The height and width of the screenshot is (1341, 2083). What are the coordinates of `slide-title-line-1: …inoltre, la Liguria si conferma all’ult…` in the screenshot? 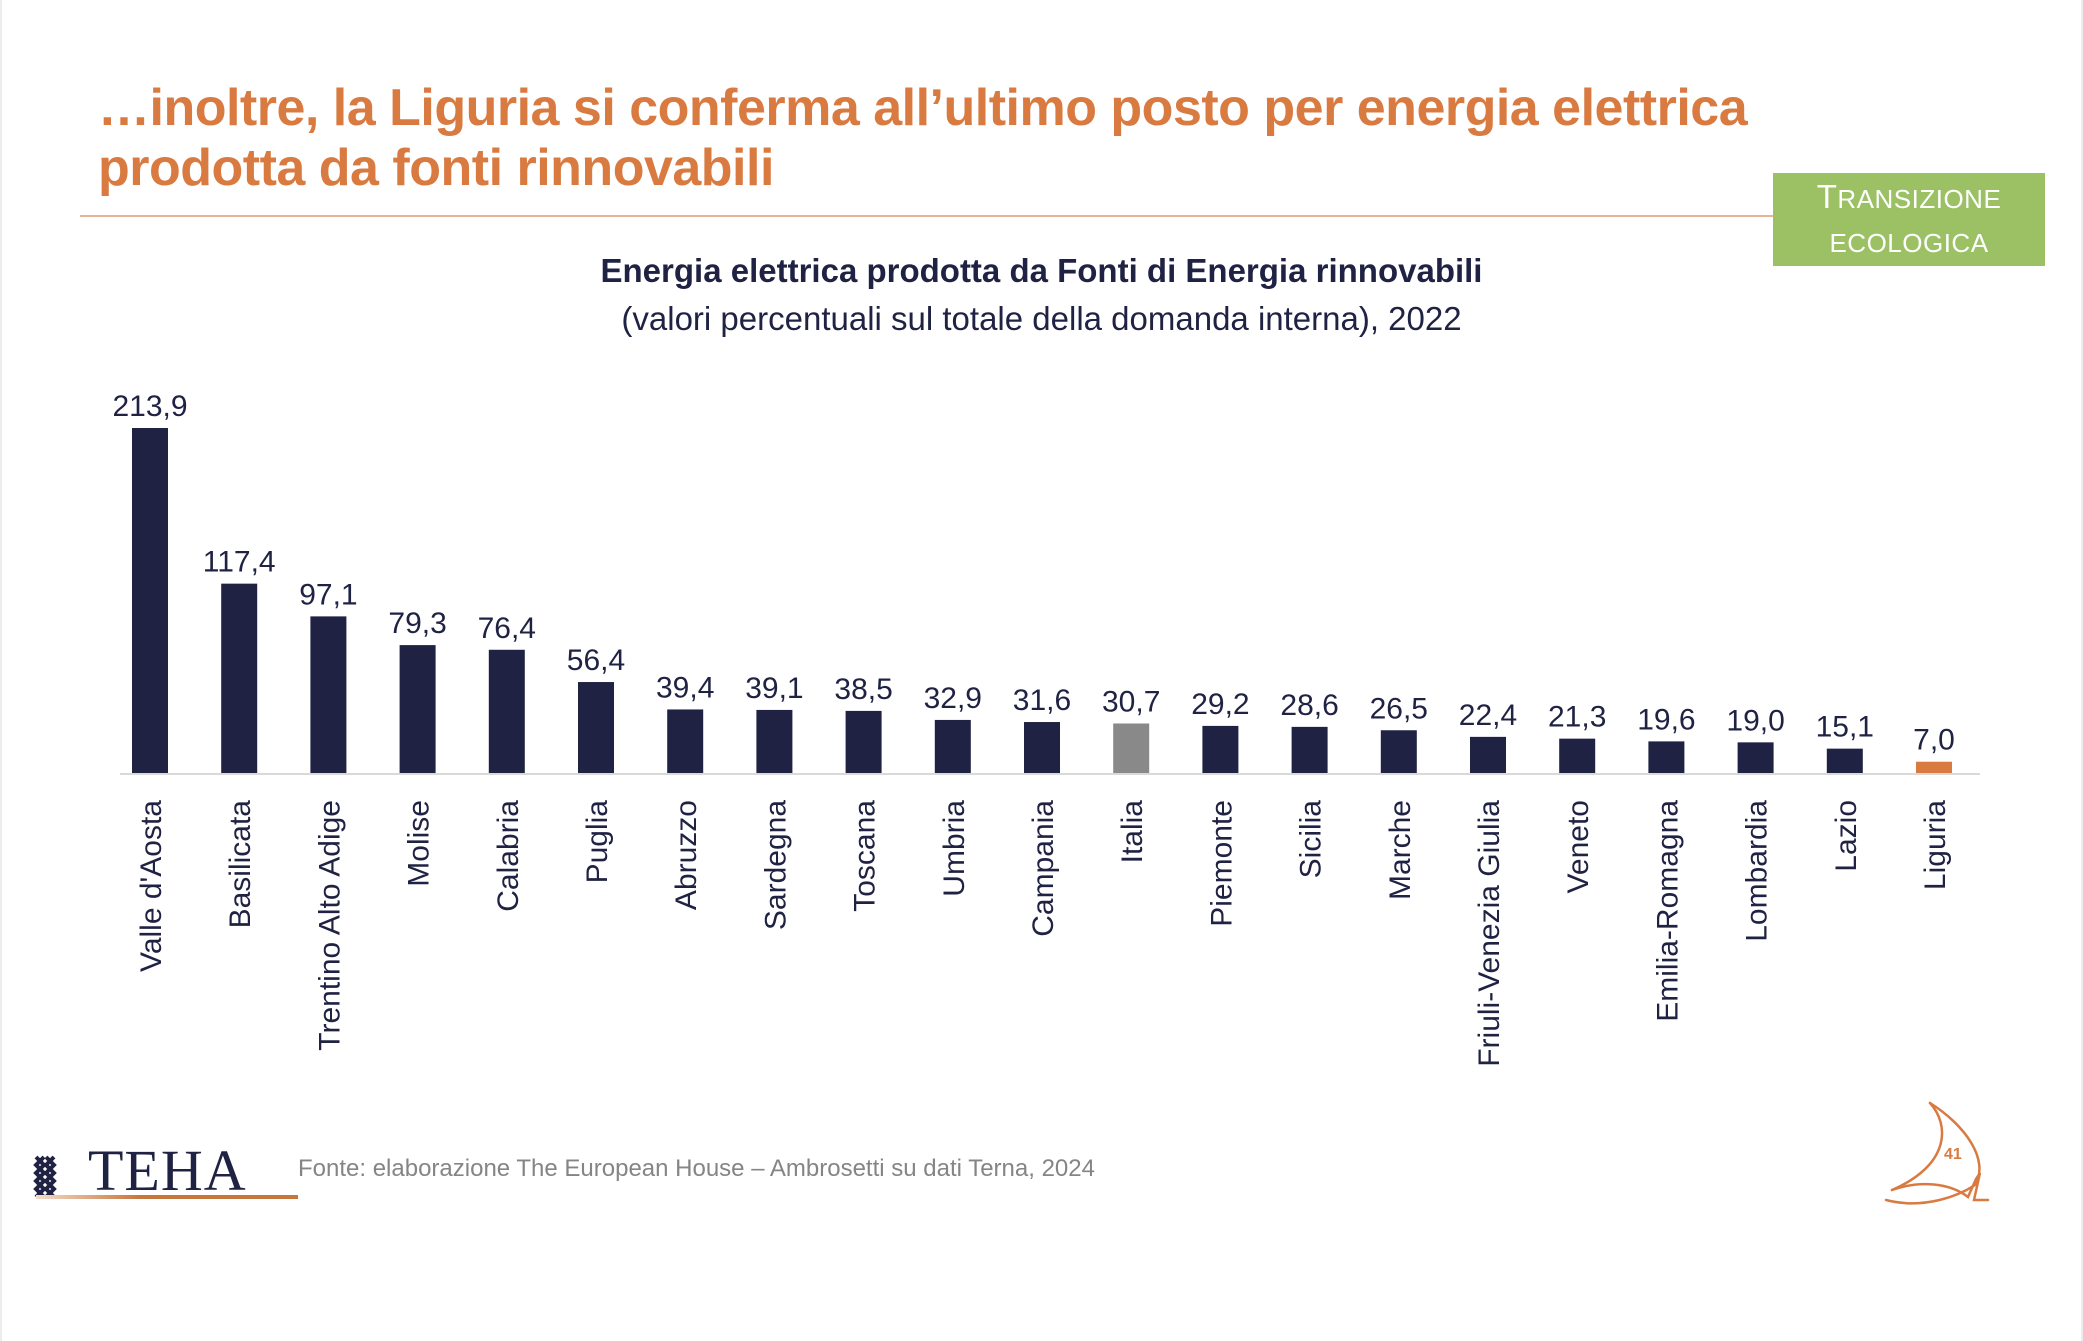 It's located at (923, 108).